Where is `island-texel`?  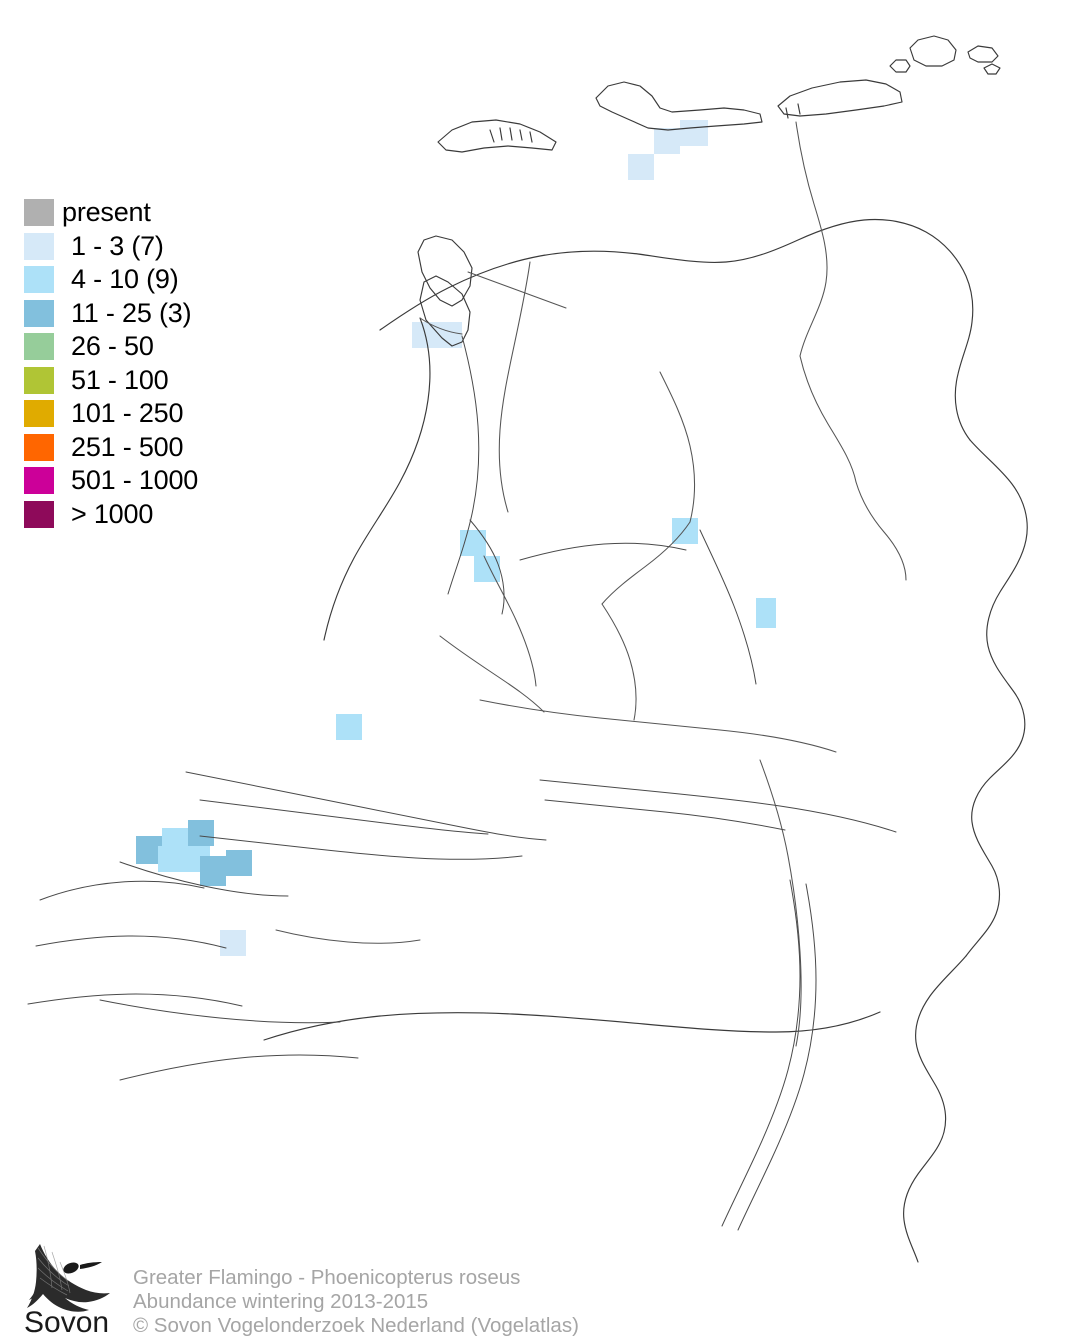 island-texel is located at coordinates (445, 311).